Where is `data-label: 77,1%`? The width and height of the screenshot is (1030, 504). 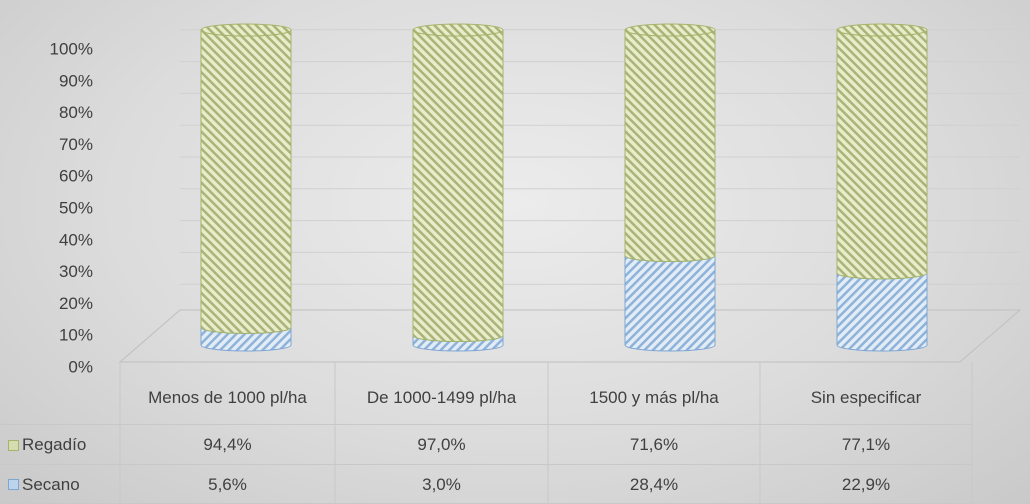
data-label: 77,1% is located at coordinates (866, 445).